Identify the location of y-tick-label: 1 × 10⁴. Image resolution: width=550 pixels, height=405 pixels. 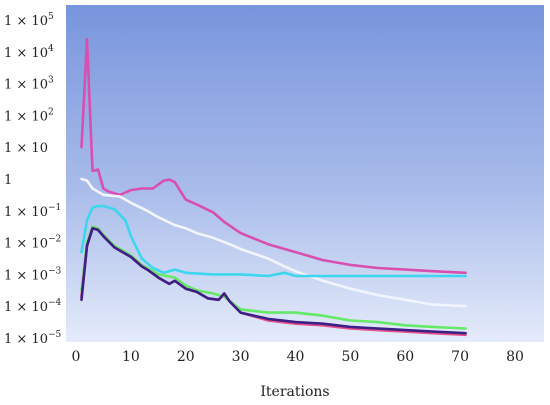
(29, 52).